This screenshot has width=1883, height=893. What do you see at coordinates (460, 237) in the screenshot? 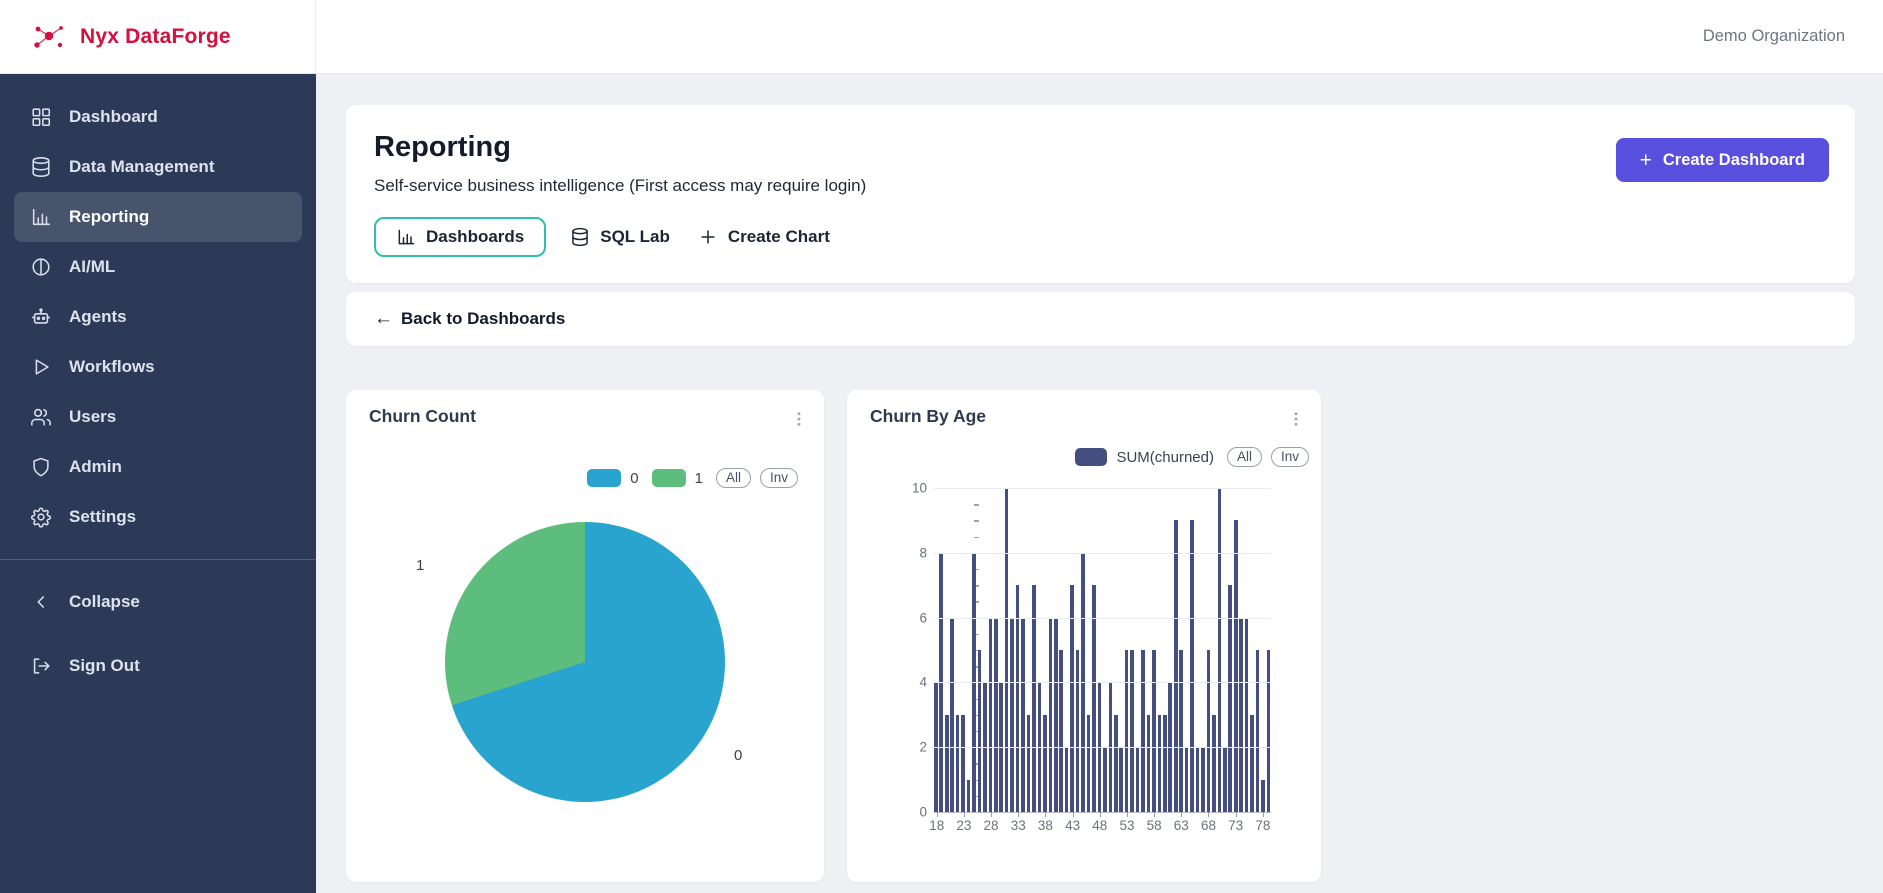
I see `tab-dashboards: Dashboards` at bounding box center [460, 237].